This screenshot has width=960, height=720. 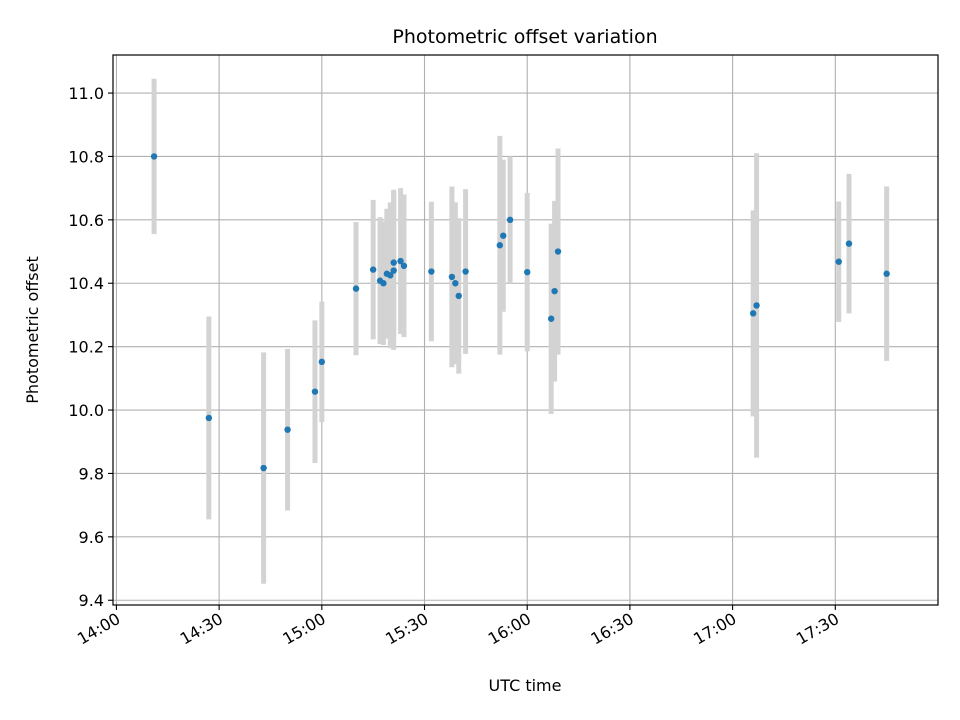 I want to click on y-tick-label: 11.0, so click(x=86, y=93).